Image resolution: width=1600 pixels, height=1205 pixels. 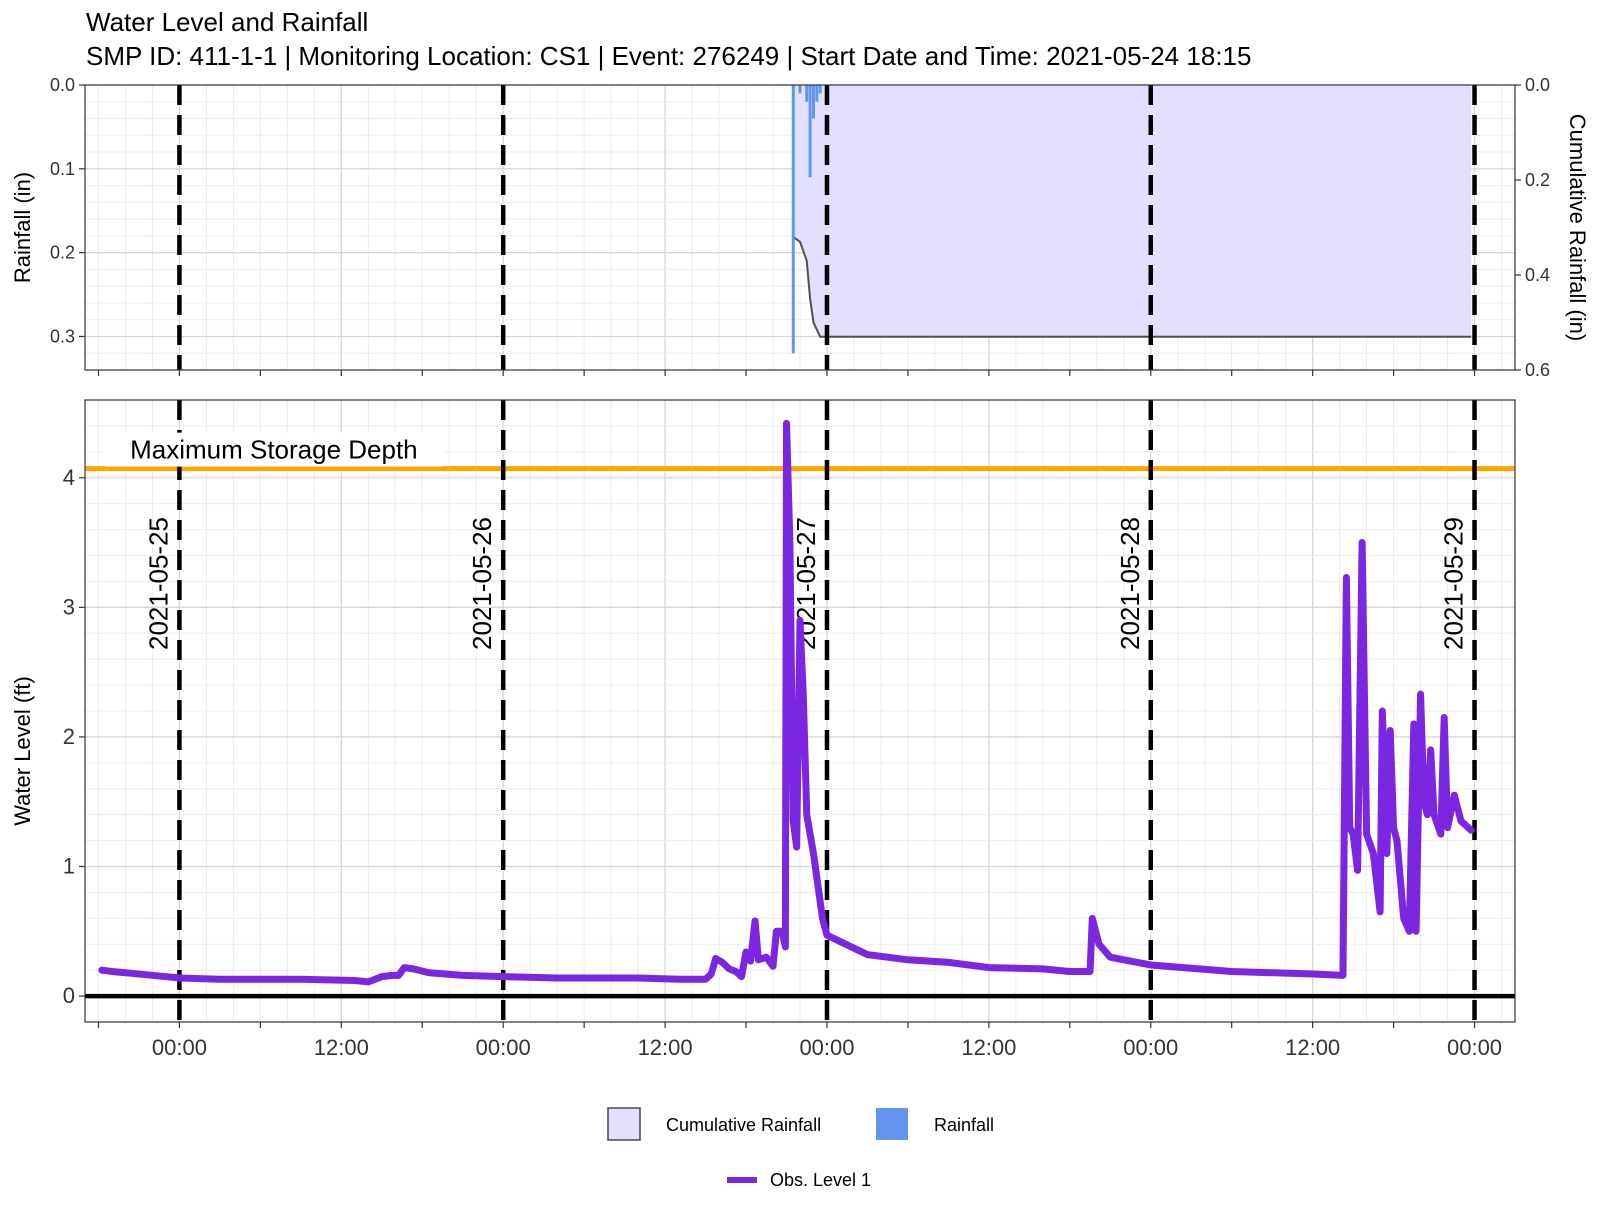 I want to click on cumulative-rainfall-area, so click(x=1132, y=211).